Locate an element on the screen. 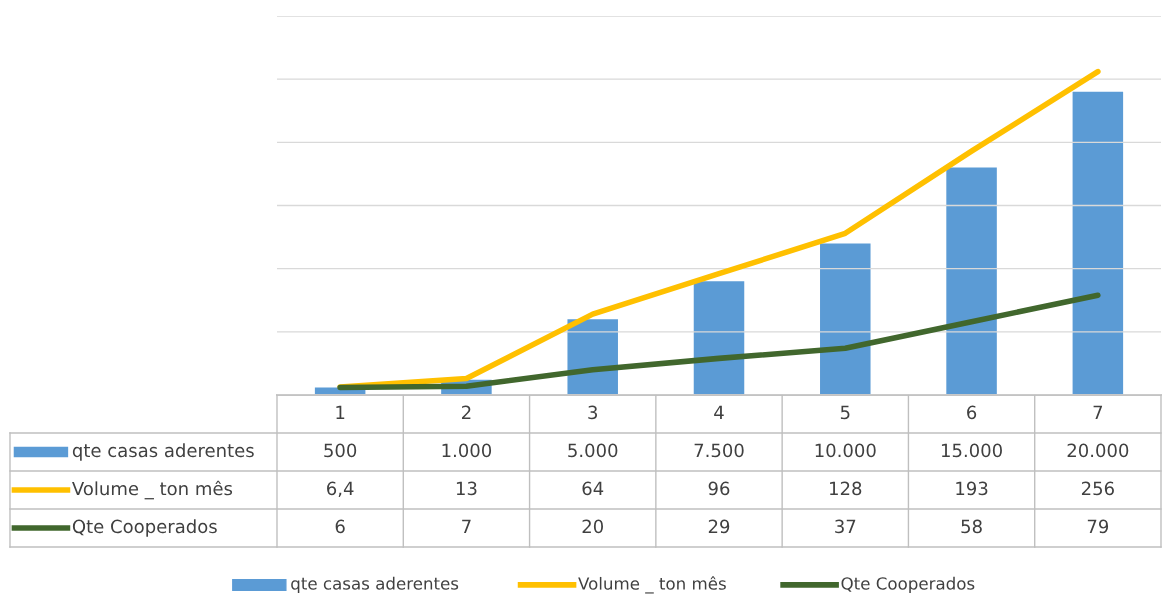 The height and width of the screenshot is (594, 1163). data-label: 1.000 is located at coordinates (467, 450).